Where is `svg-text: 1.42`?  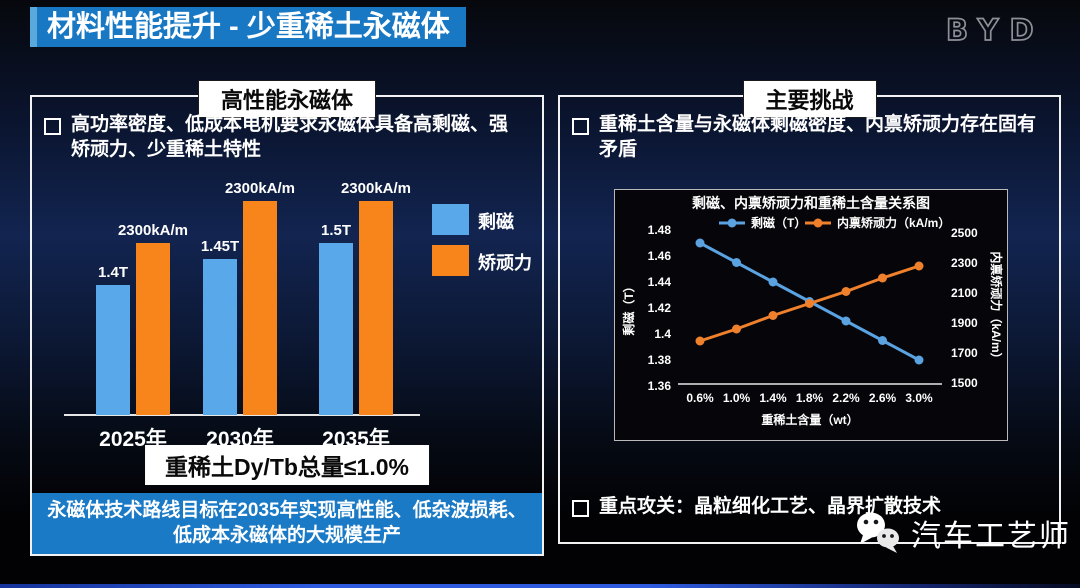 svg-text: 1.42 is located at coordinates (660, 308).